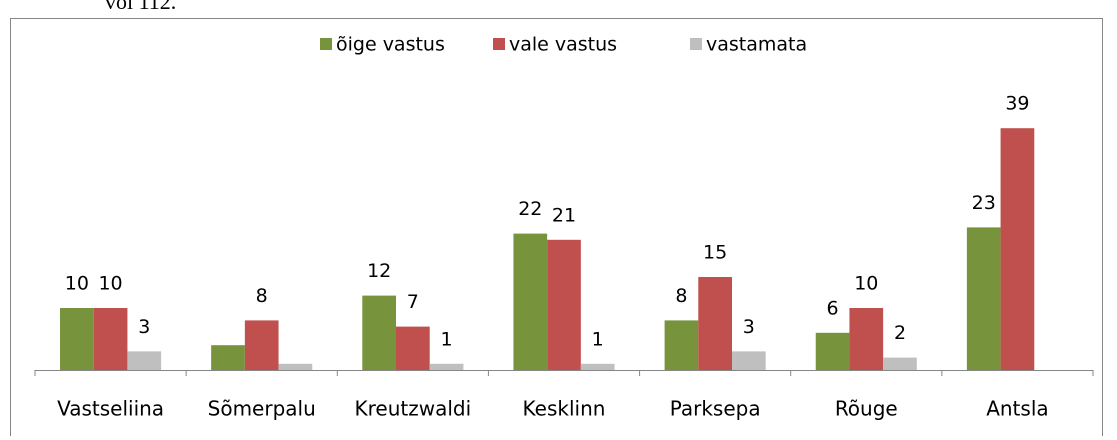 The height and width of the screenshot is (440, 1117). Describe the element at coordinates (866, 409) in the screenshot. I see `x-tick-label: Rõuge` at that location.